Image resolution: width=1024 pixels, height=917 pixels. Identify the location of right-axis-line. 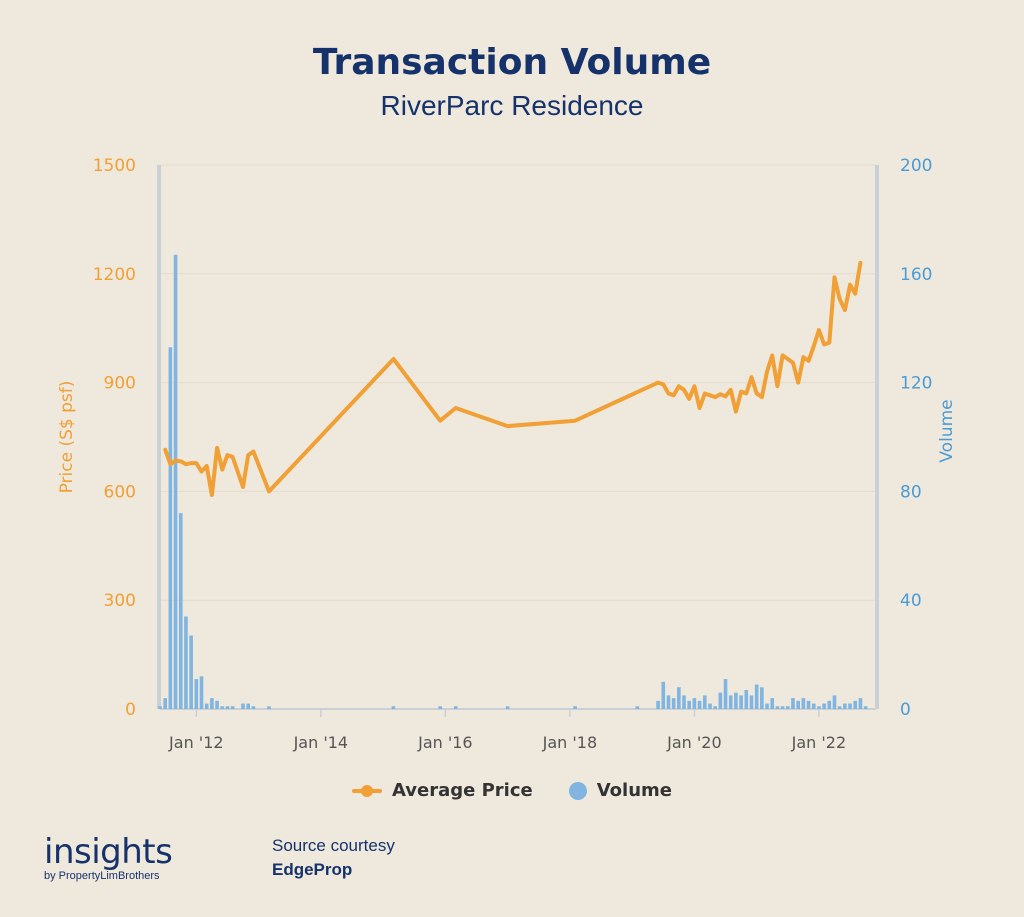
(877, 437).